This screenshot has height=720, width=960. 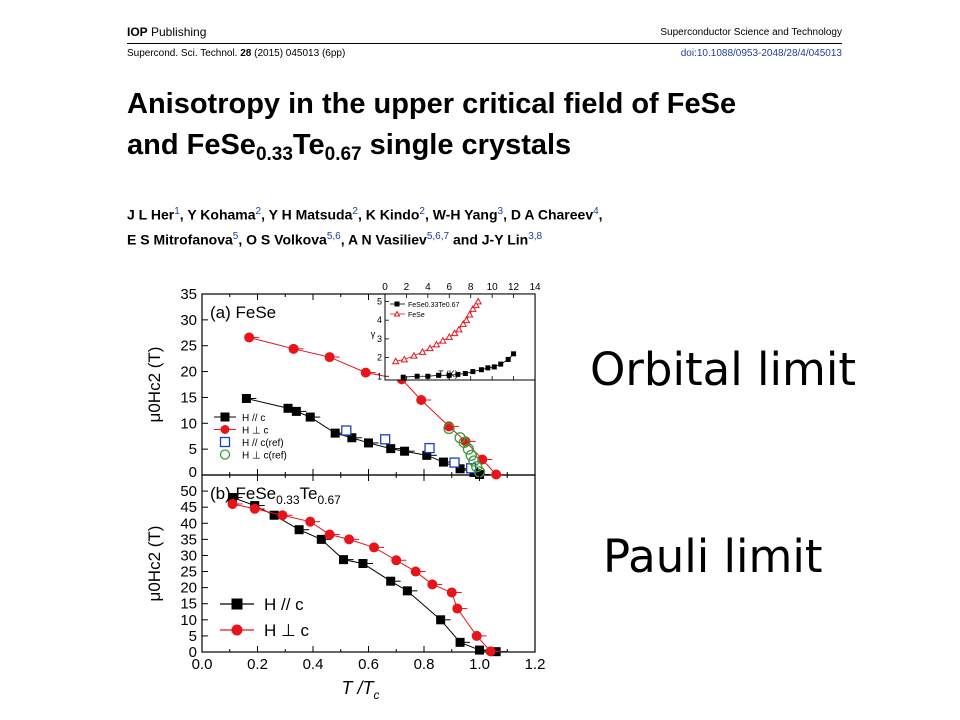 I want to click on x-tick-label: 0.0, so click(x=202, y=664).